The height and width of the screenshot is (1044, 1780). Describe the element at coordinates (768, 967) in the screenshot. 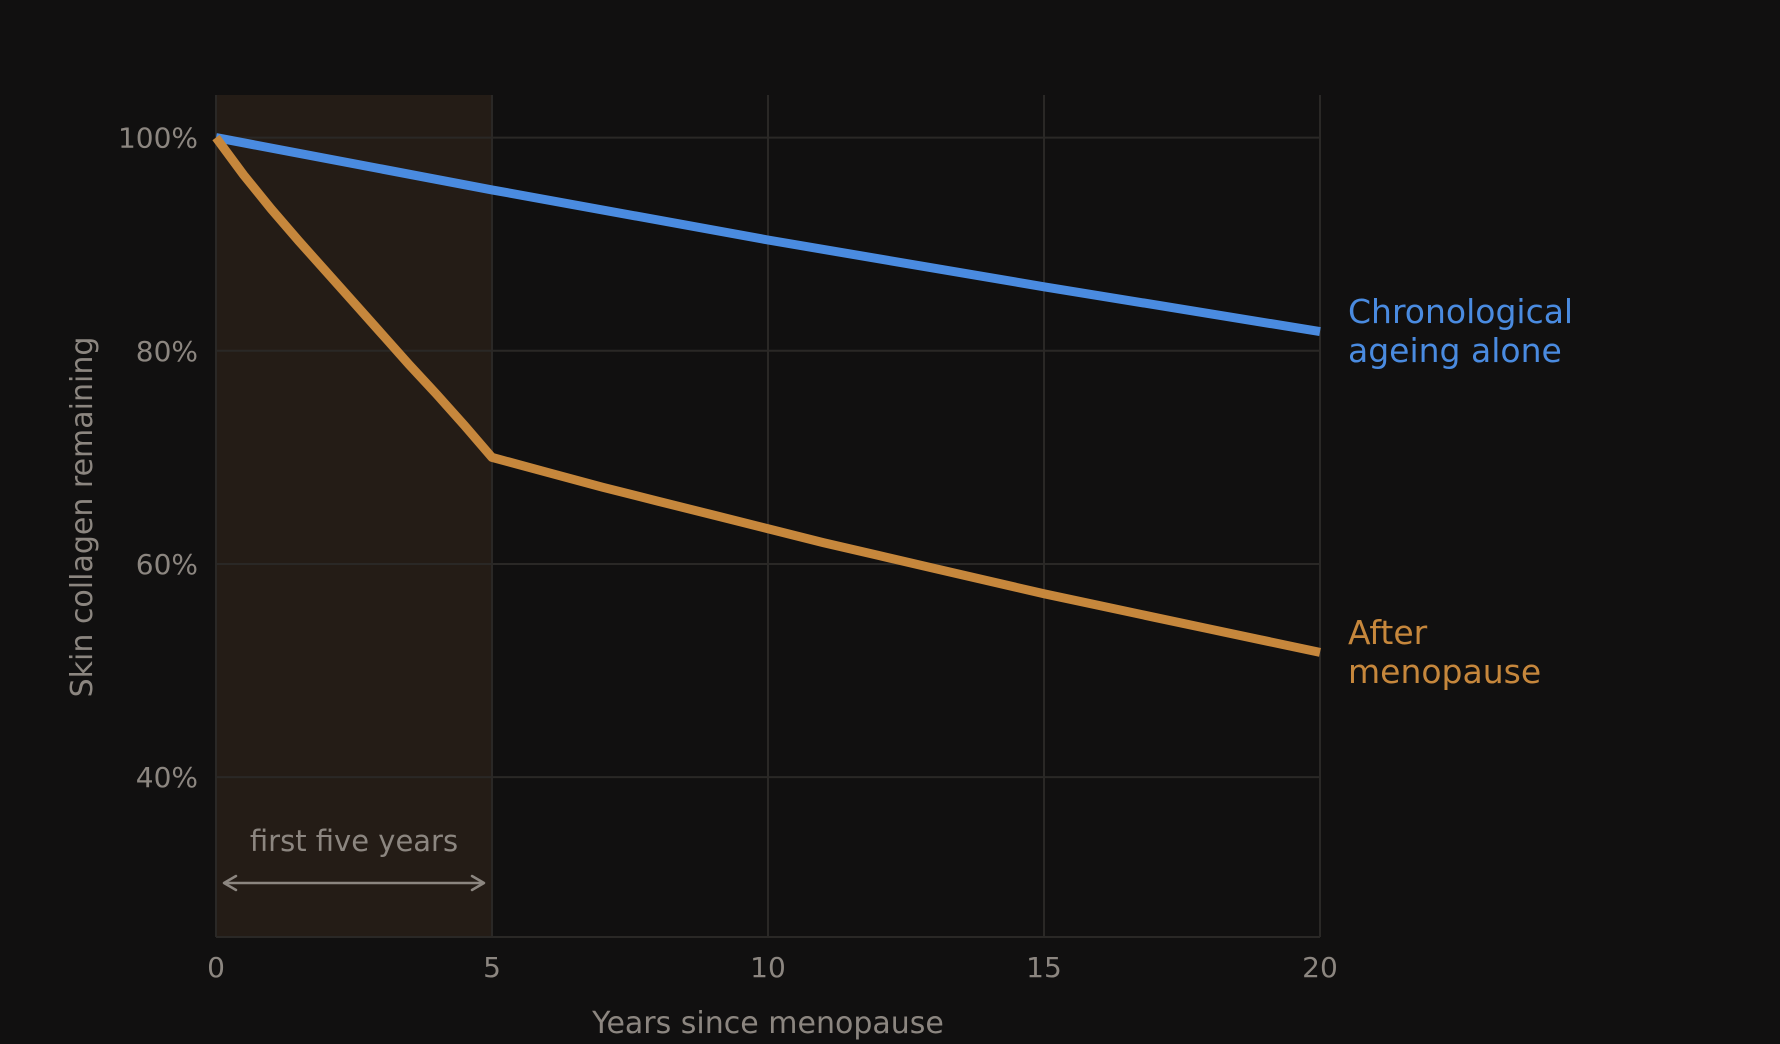

I see `x-tick-label: 10` at that location.